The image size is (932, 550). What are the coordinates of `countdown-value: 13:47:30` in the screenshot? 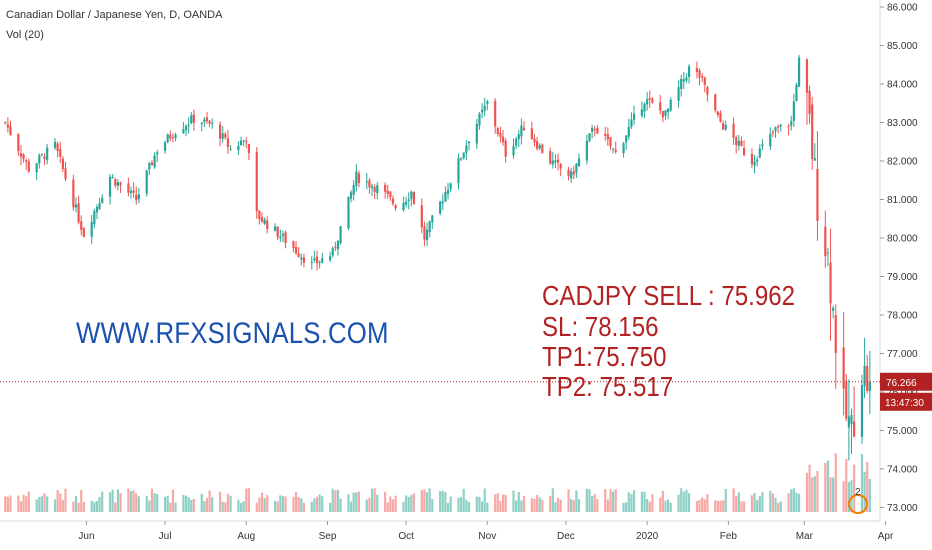 It's located at (904, 403).